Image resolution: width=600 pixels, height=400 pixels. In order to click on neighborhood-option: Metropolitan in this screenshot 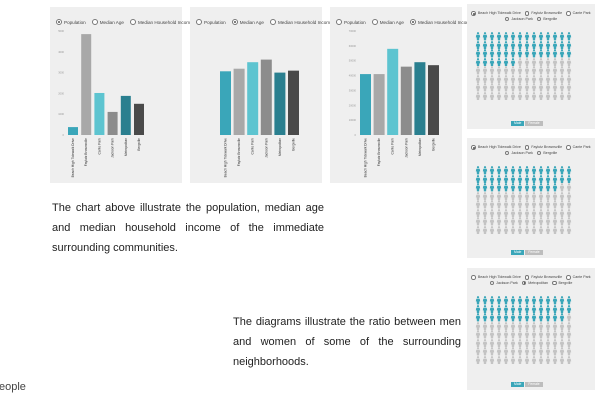, I will do `click(534, 282)`.